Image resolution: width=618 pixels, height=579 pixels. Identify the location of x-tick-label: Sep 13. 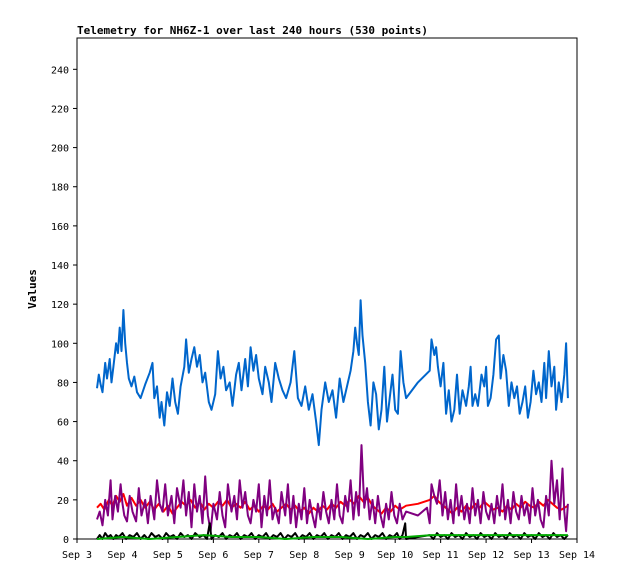
(531, 555).